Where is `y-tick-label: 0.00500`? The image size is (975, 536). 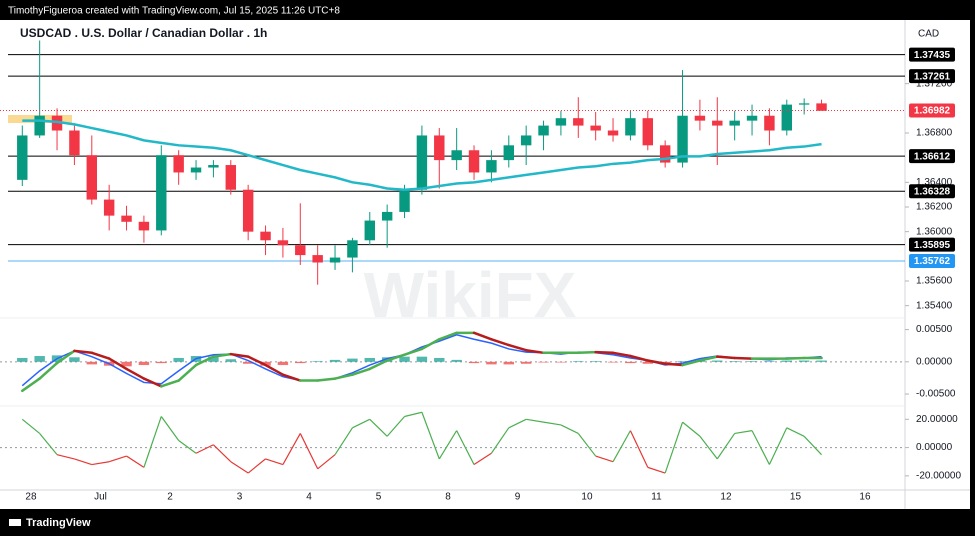 y-tick-label: 0.00500 is located at coordinates (934, 329).